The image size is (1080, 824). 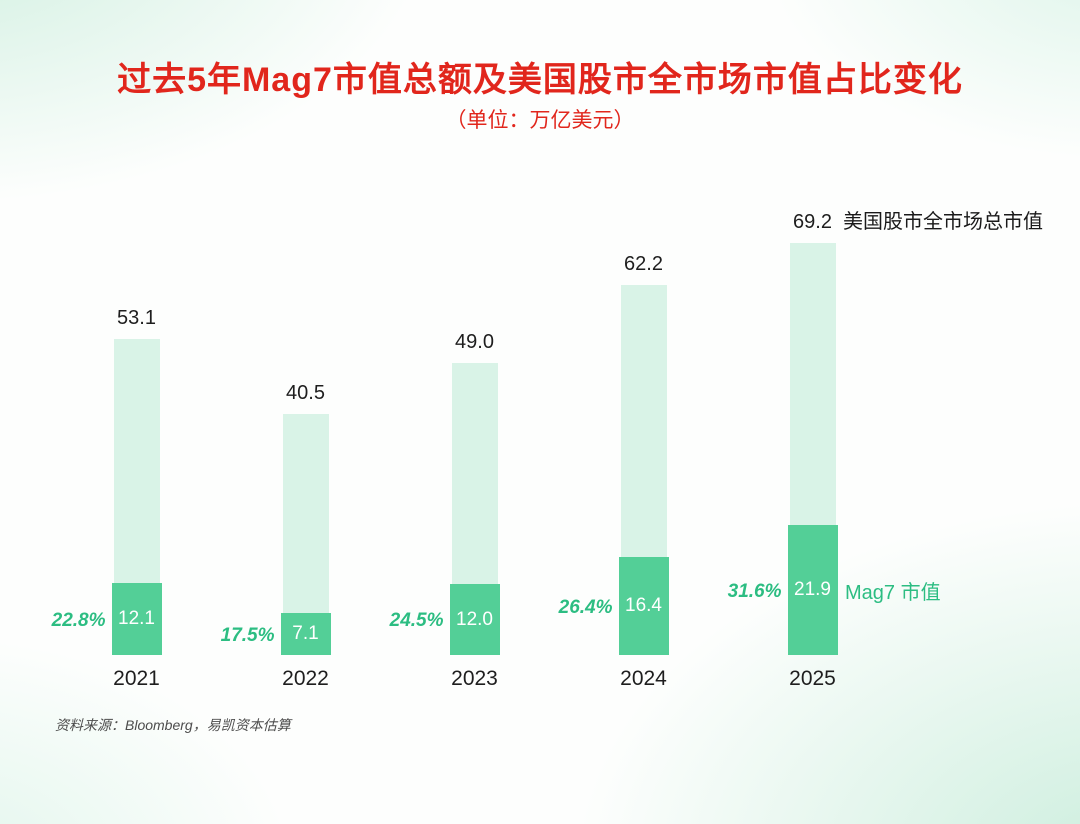 What do you see at coordinates (812, 450) in the screenshot?
I see `bar-group-2025: 69.2 21.9 31.6% 2025` at bounding box center [812, 450].